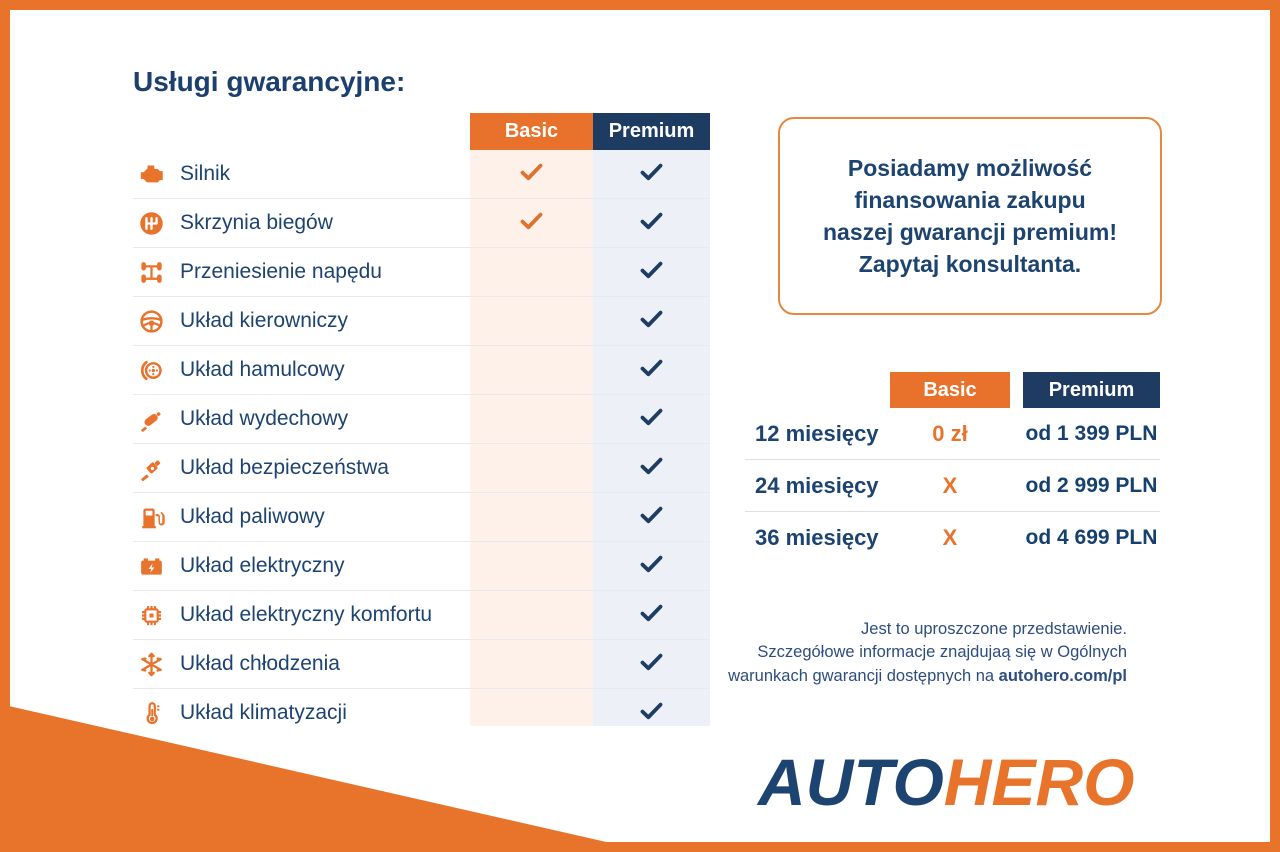 The height and width of the screenshot is (852, 1280). I want to click on row-label: Układ elektryczny, so click(262, 565).